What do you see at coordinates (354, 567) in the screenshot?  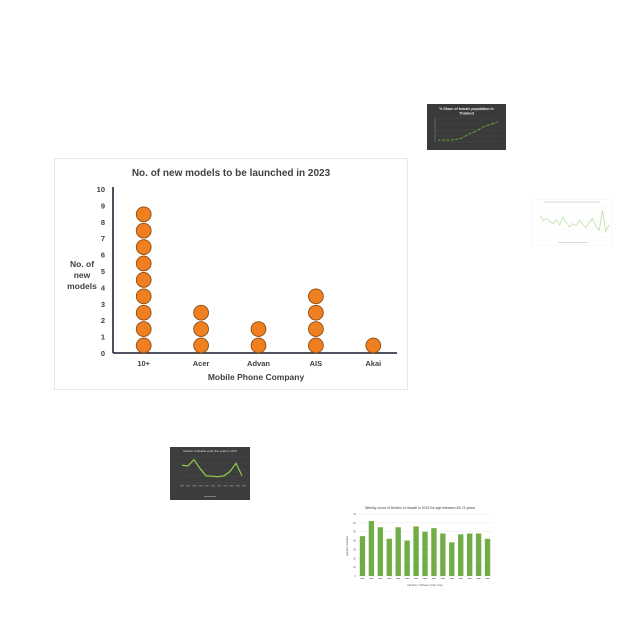 I see `y-tick-label: 10` at bounding box center [354, 567].